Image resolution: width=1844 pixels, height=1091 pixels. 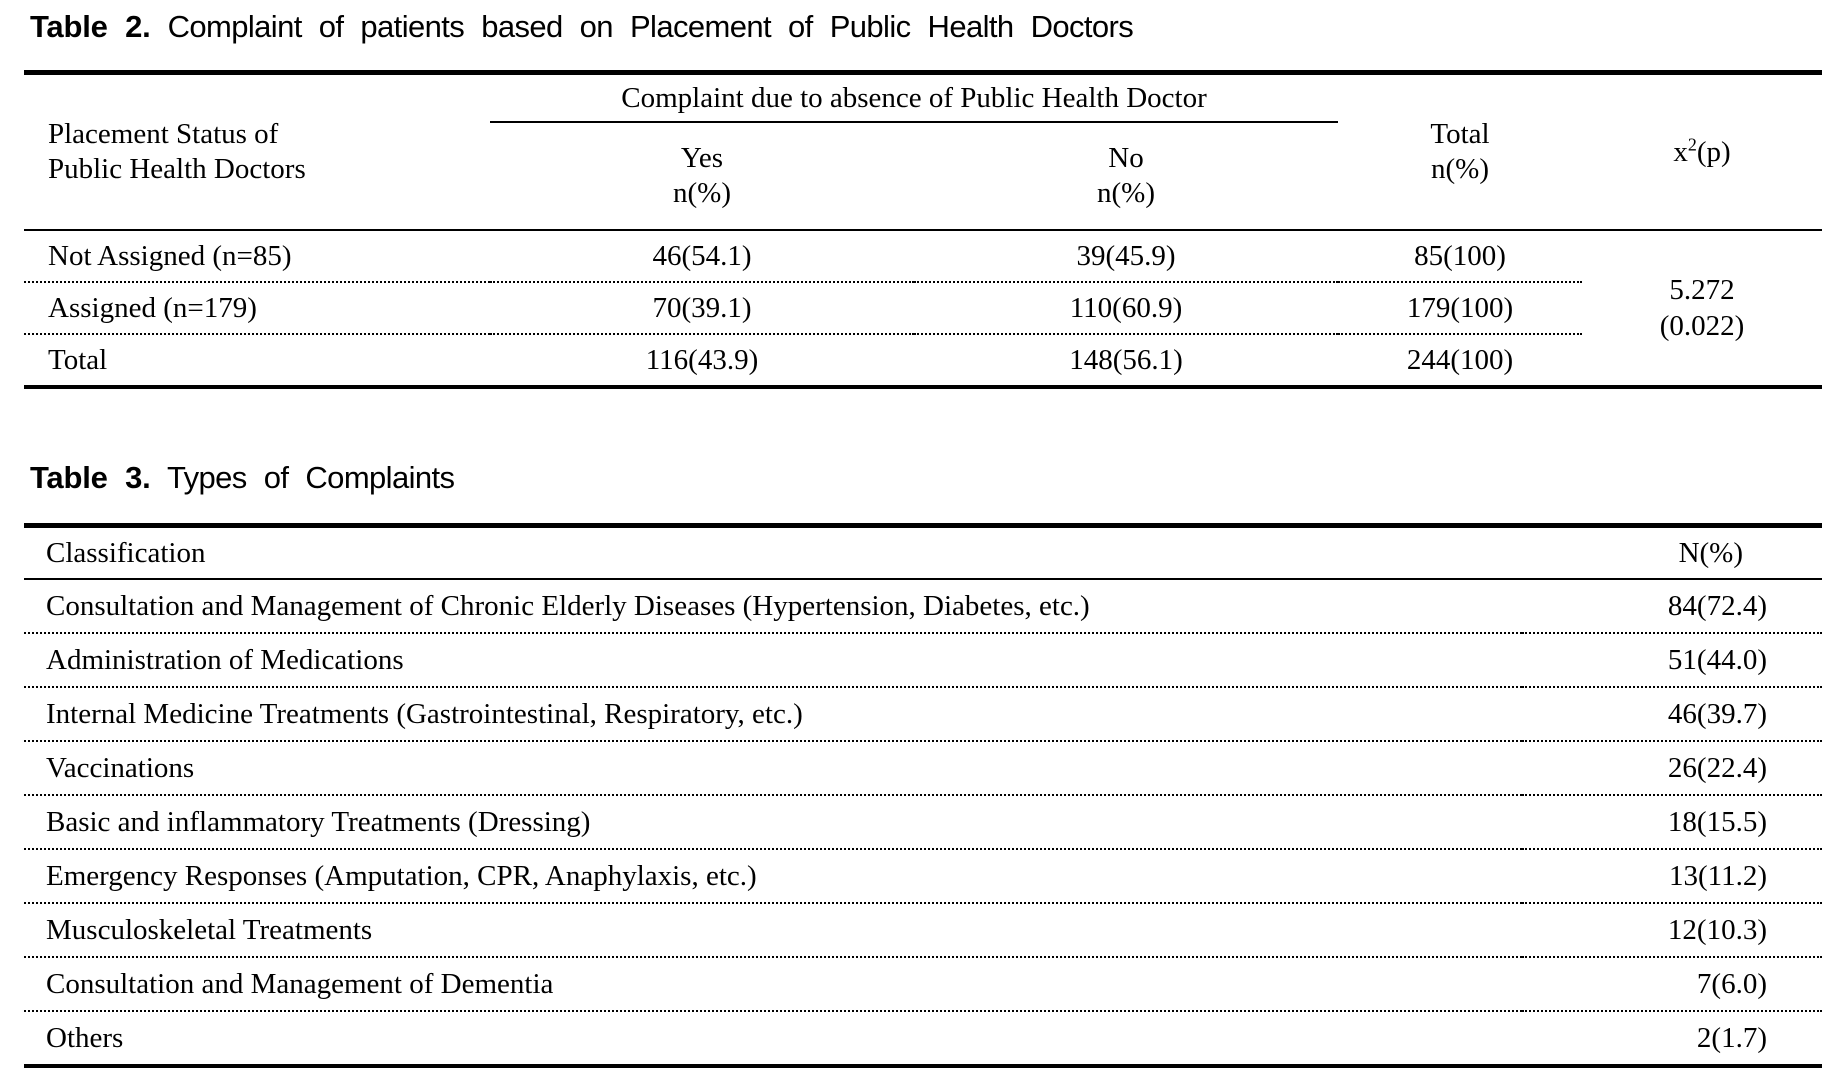 What do you see at coordinates (90, 477) in the screenshot?
I see `table3-caption-number: Table 3.` at bounding box center [90, 477].